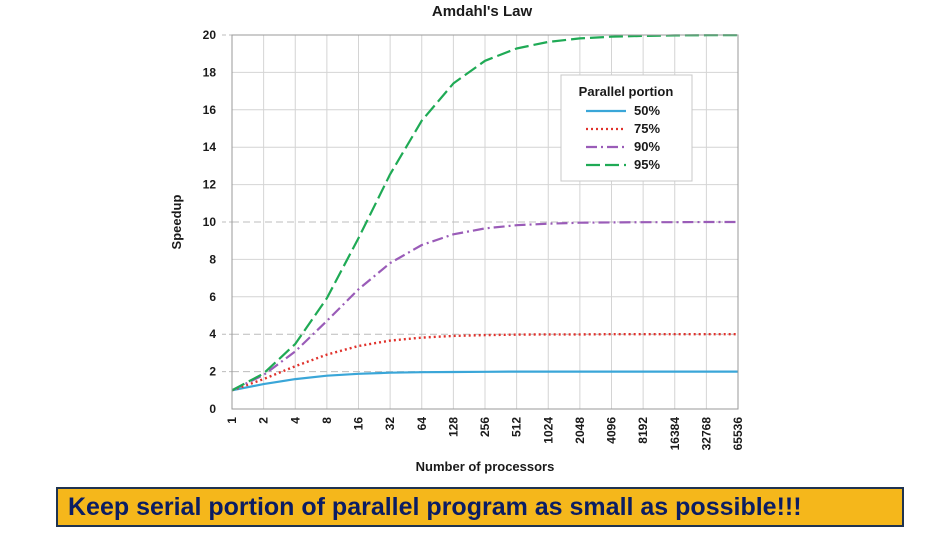 The height and width of the screenshot is (540, 934). What do you see at coordinates (647, 146) in the screenshot?
I see `legend-entry-label: 90%` at bounding box center [647, 146].